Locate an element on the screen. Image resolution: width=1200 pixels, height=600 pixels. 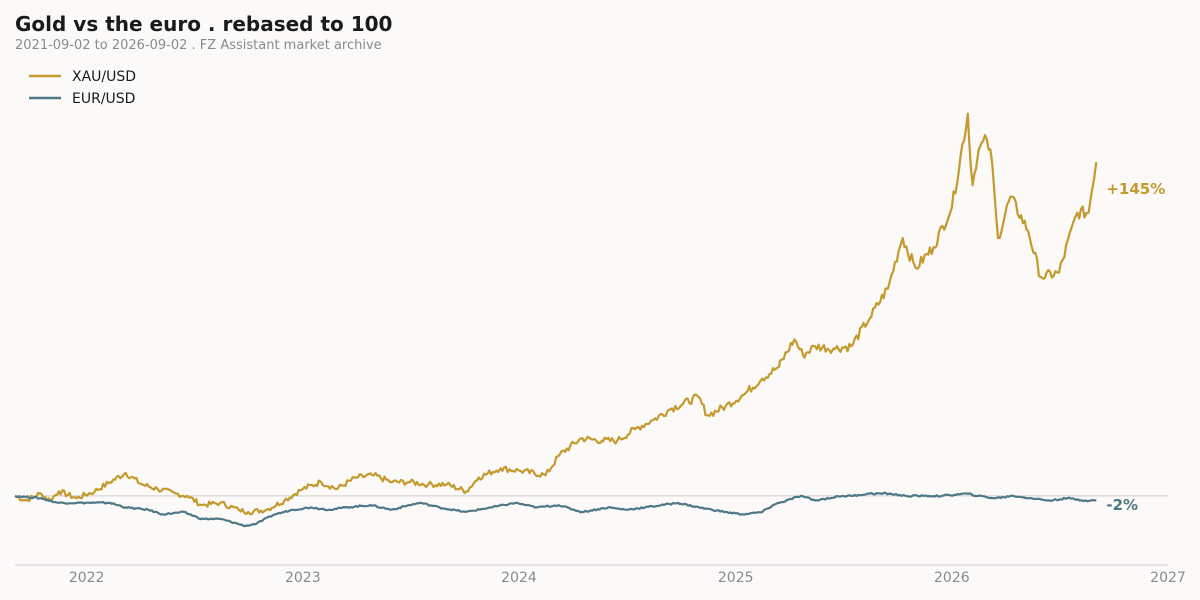
legend: XAU/USD EUR/USD is located at coordinates (82, 88).